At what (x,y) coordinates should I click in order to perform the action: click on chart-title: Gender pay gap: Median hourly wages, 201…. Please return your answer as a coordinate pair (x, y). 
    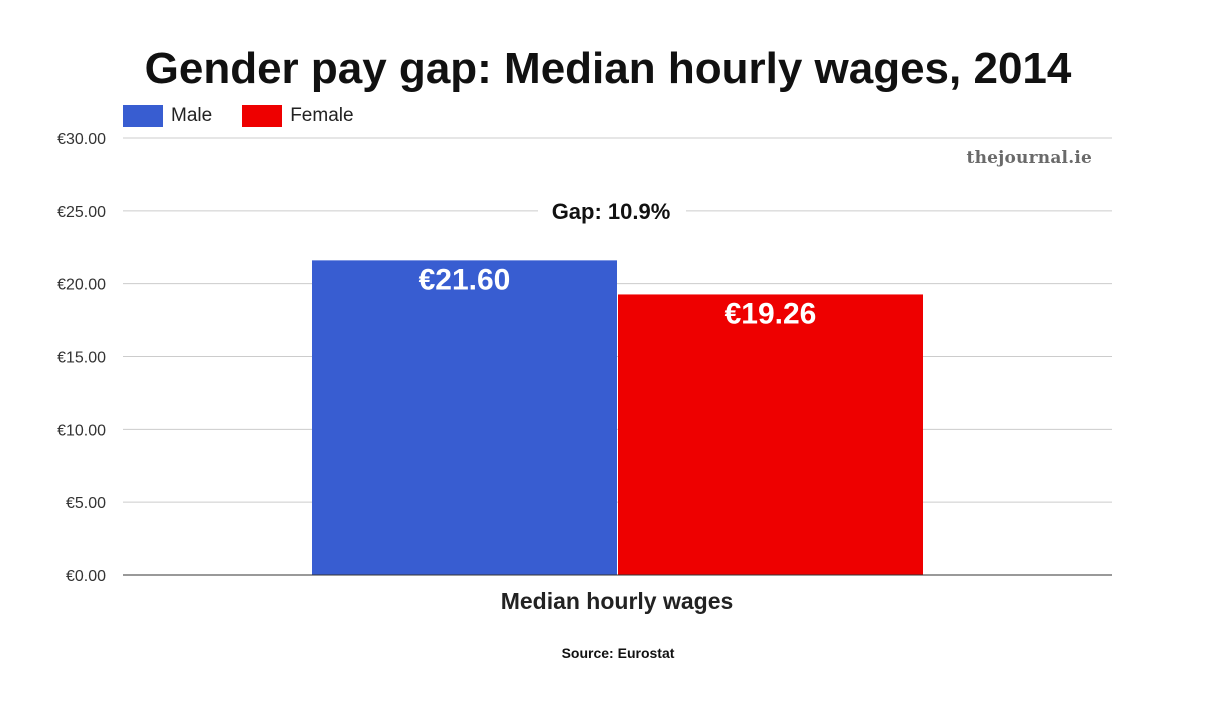
    Looking at the image, I should click on (608, 68).